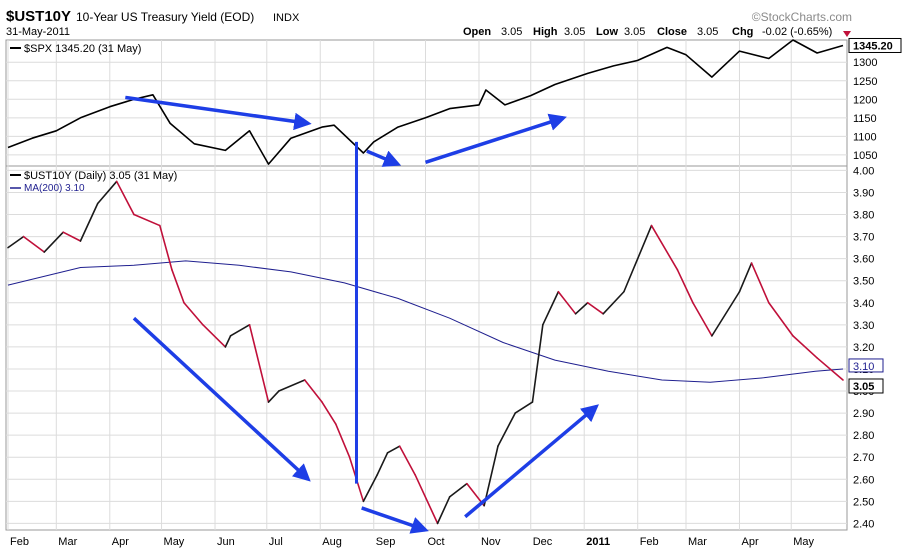 Image resolution: width=907 pixels, height=550 pixels. What do you see at coordinates (863, 171) in the screenshot?
I see `yield-y-tick-label: 4.00` at bounding box center [863, 171].